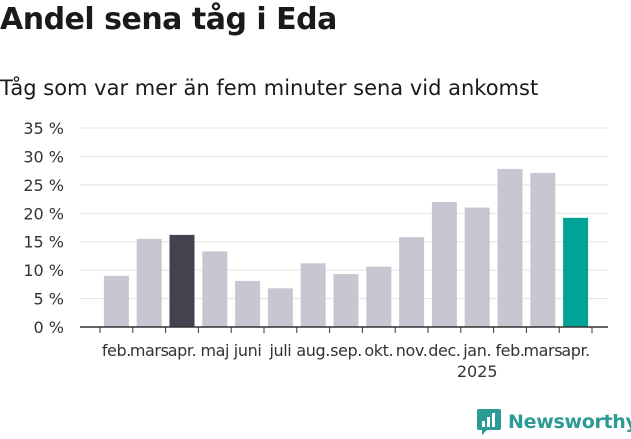 The image size is (631, 439). What do you see at coordinates (43, 156) in the screenshot?
I see `y-tick-label: 30 %` at bounding box center [43, 156].